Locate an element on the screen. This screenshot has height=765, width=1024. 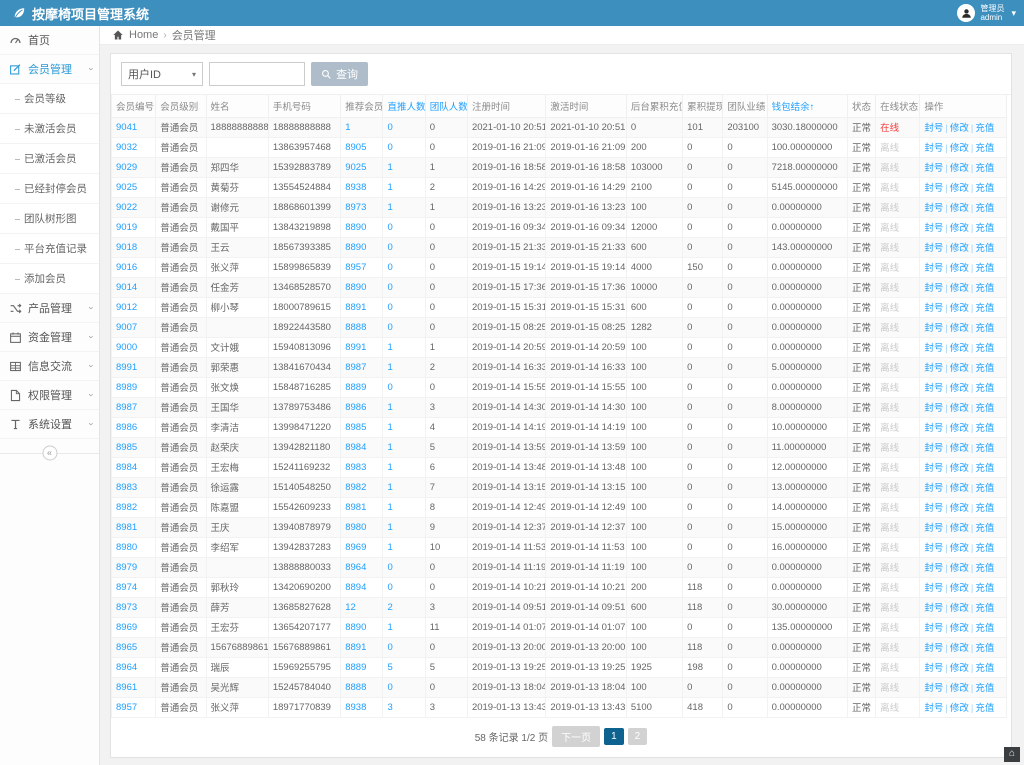
sidebar-item-members: 会员管理 › is located at coordinates (49, 69).